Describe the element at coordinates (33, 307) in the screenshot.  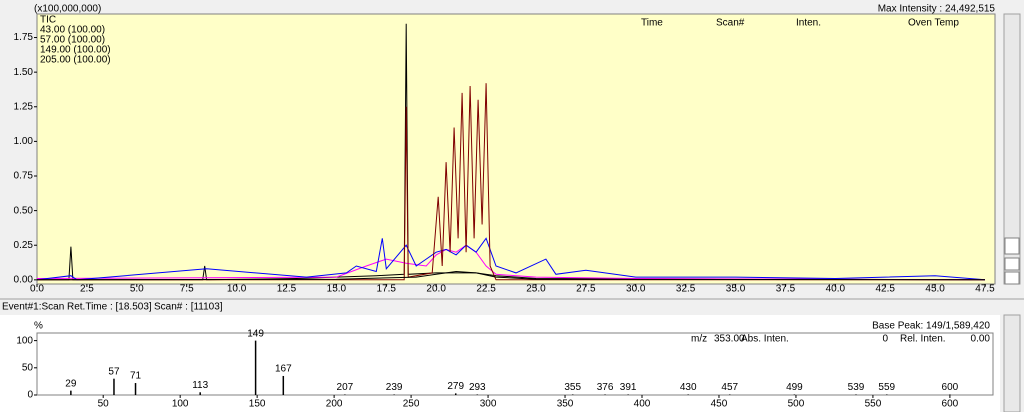
I see `event-text: Event#1:Scan` at that location.